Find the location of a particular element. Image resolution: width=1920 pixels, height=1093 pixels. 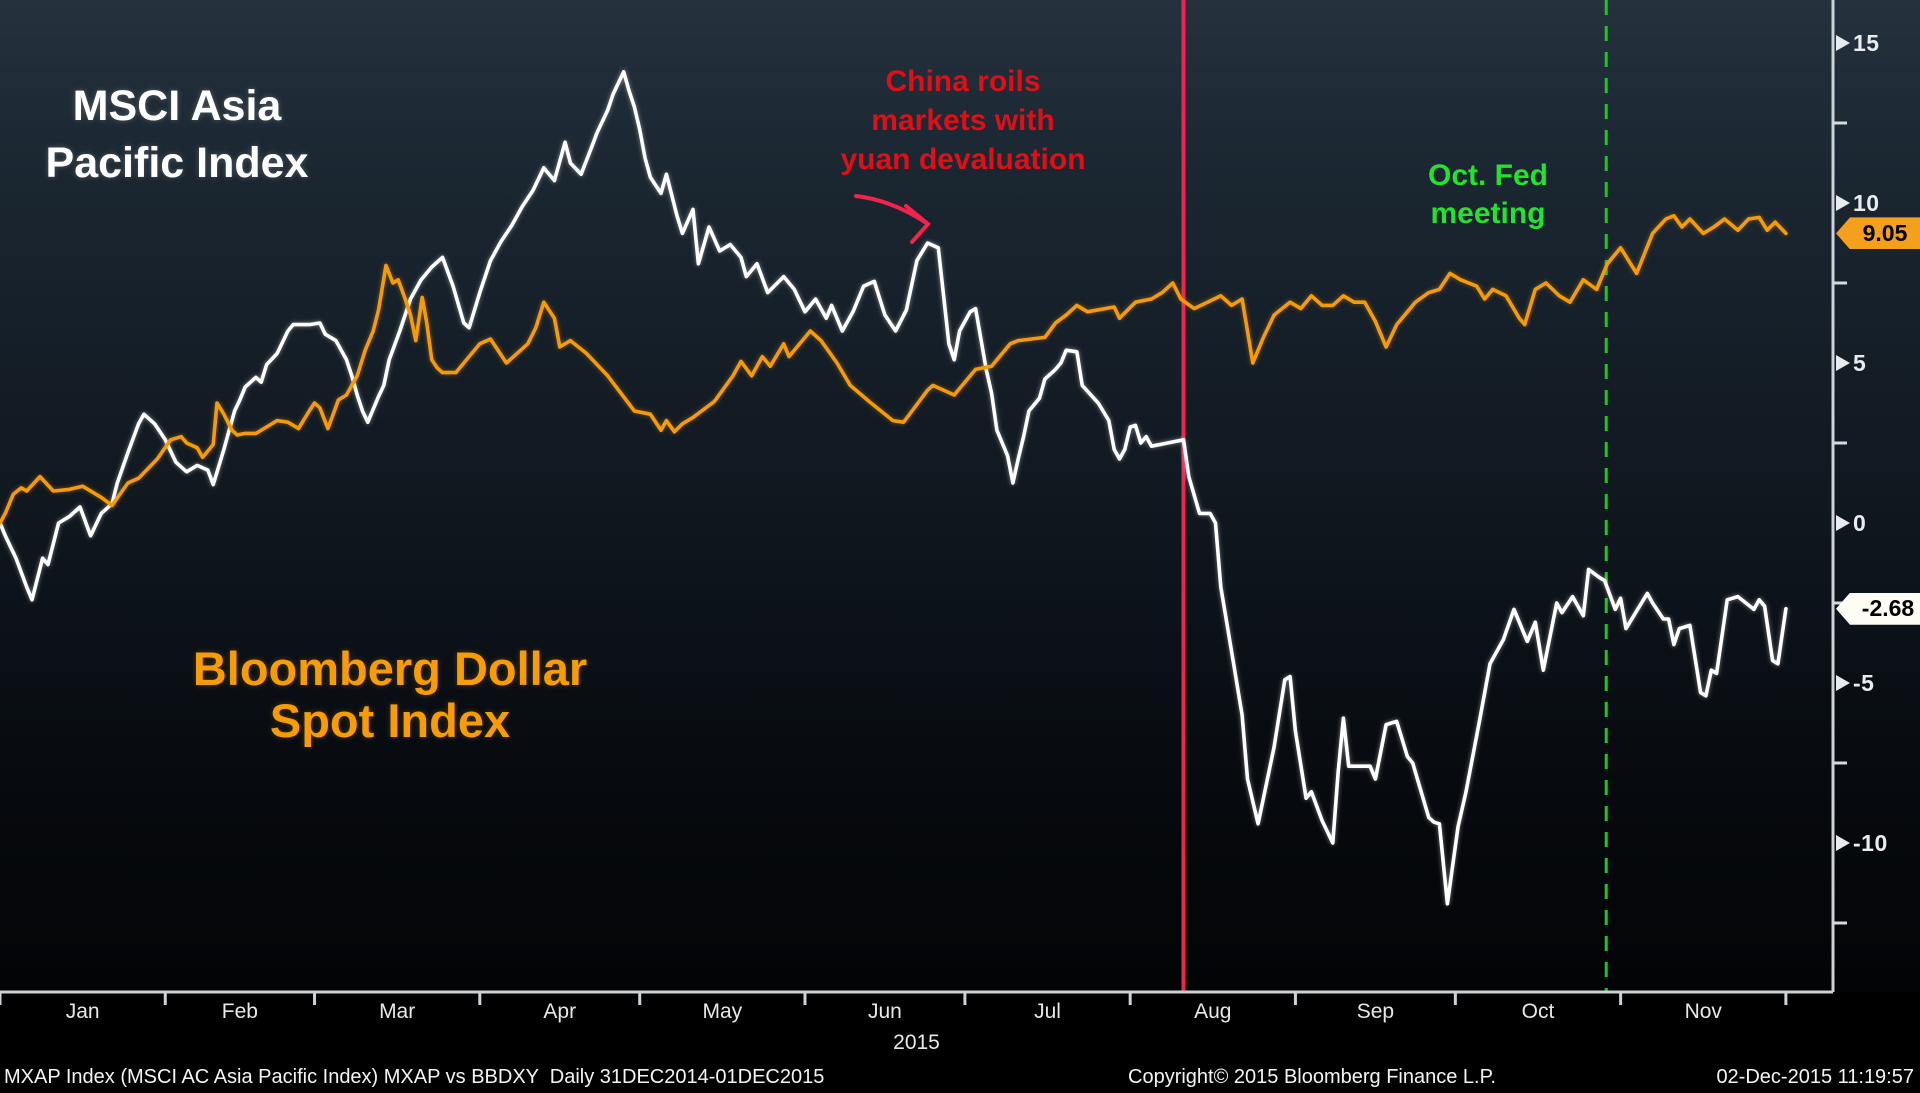

dollar-series-label: Bloomberg Dollar Spot Index is located at coordinates (390, 694).